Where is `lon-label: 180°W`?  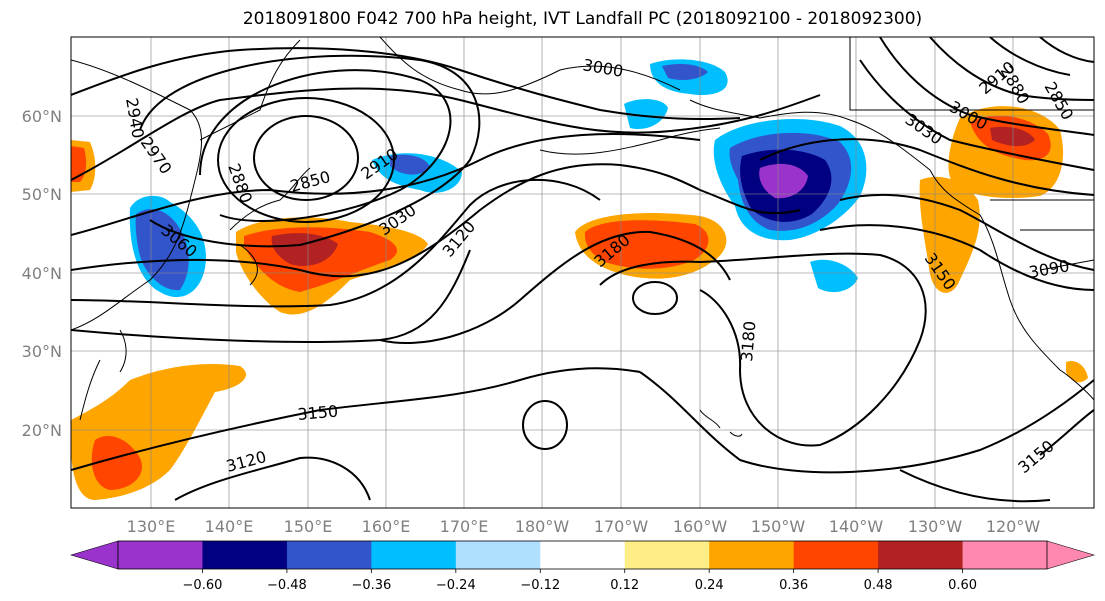 lon-label: 180°W is located at coordinates (542, 526).